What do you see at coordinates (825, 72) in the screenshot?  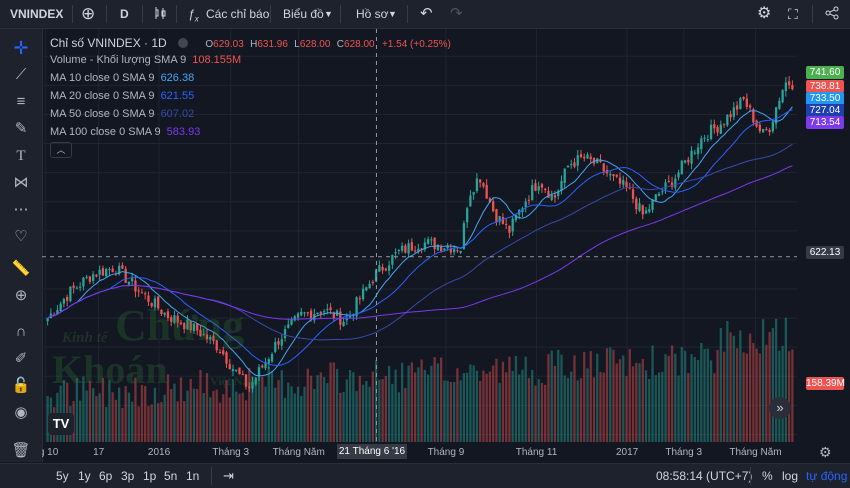 I see `price-label-close: 741.60` at bounding box center [825, 72].